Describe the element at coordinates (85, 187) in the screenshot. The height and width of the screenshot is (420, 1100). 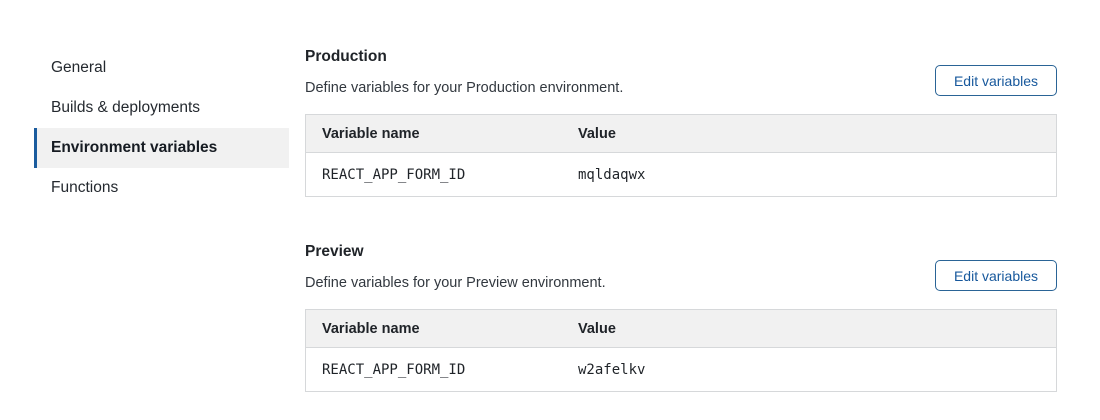
I see `sidebar-item-label: Functions` at that location.